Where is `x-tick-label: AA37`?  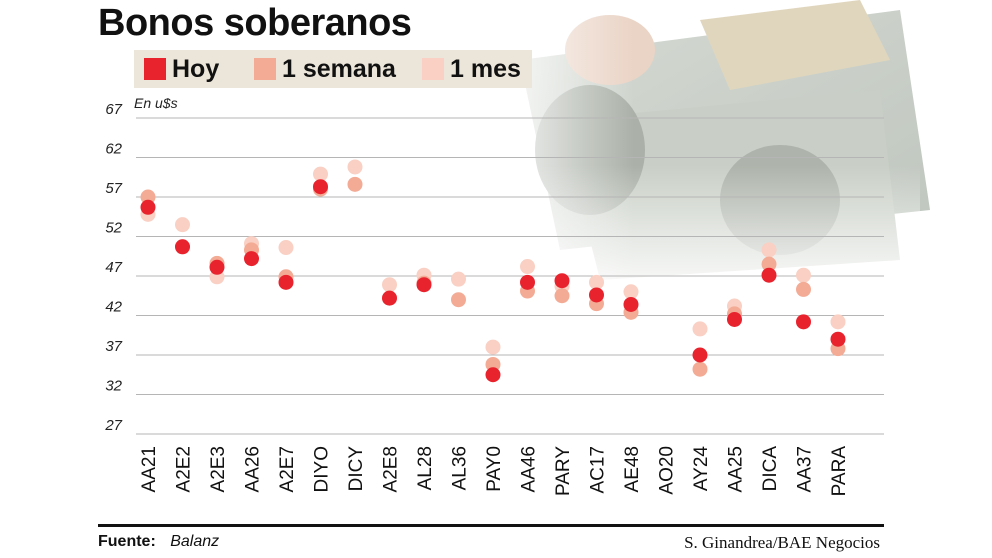 x-tick-label: AA37 is located at coordinates (805, 469).